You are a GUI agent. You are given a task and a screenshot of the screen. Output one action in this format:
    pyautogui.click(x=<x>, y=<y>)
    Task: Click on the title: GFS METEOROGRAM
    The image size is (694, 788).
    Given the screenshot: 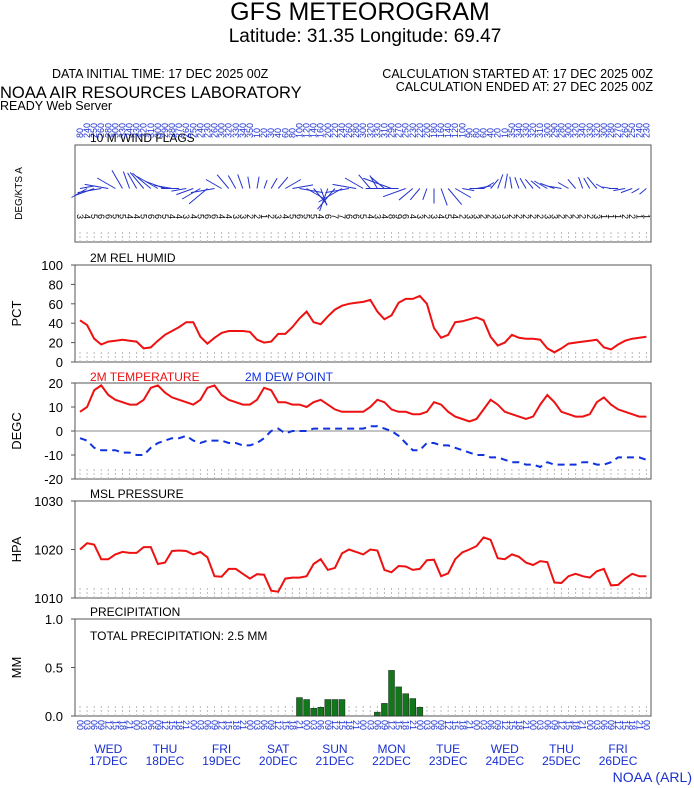 What is the action you would take?
    pyautogui.click(x=360, y=13)
    